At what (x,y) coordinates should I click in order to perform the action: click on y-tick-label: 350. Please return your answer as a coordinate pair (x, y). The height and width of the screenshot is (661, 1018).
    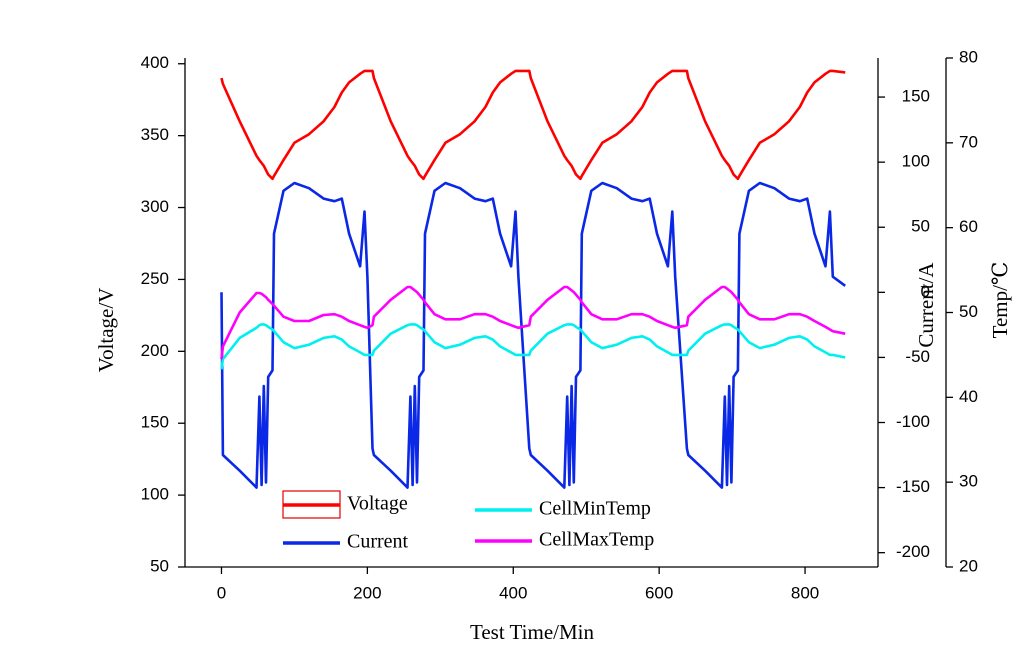
    Looking at the image, I should click on (155, 134).